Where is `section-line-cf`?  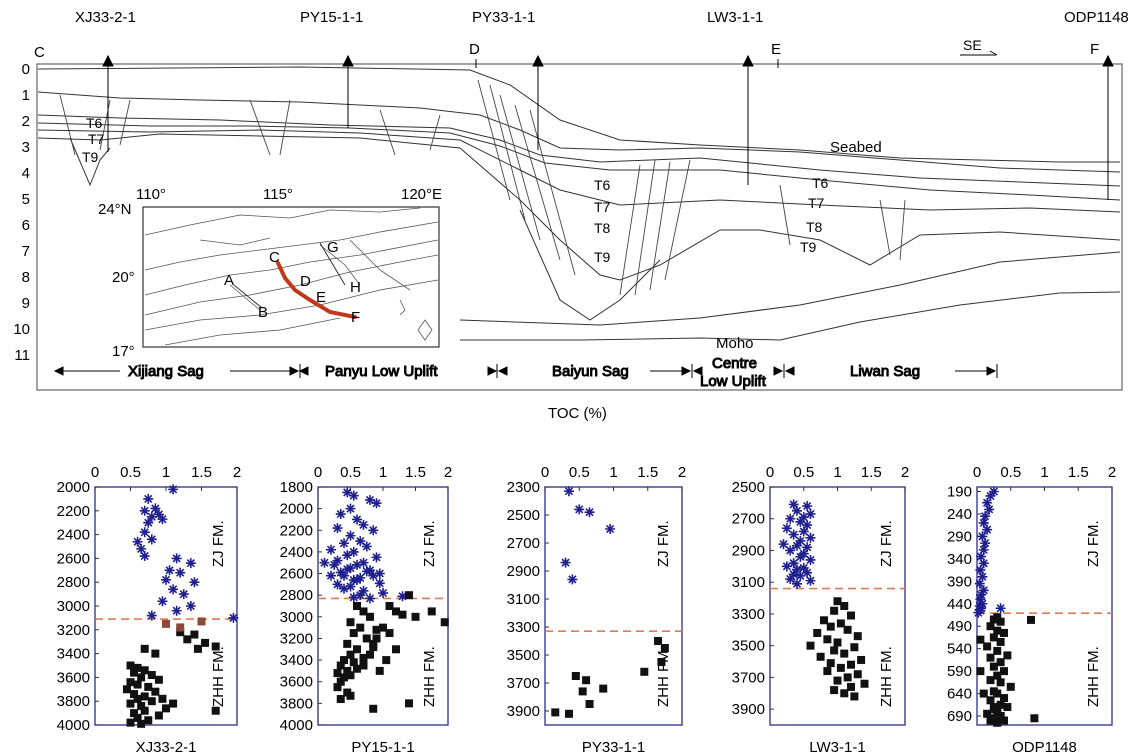
section-line-cf is located at coordinates (316, 290).